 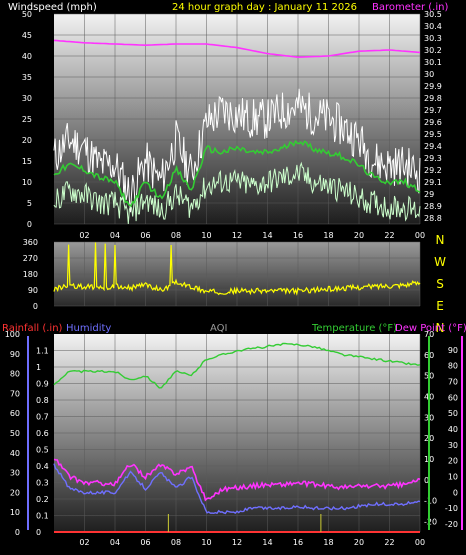 I want to click on windspeed-axis-title: Windspeed (mph), so click(x=52, y=7).